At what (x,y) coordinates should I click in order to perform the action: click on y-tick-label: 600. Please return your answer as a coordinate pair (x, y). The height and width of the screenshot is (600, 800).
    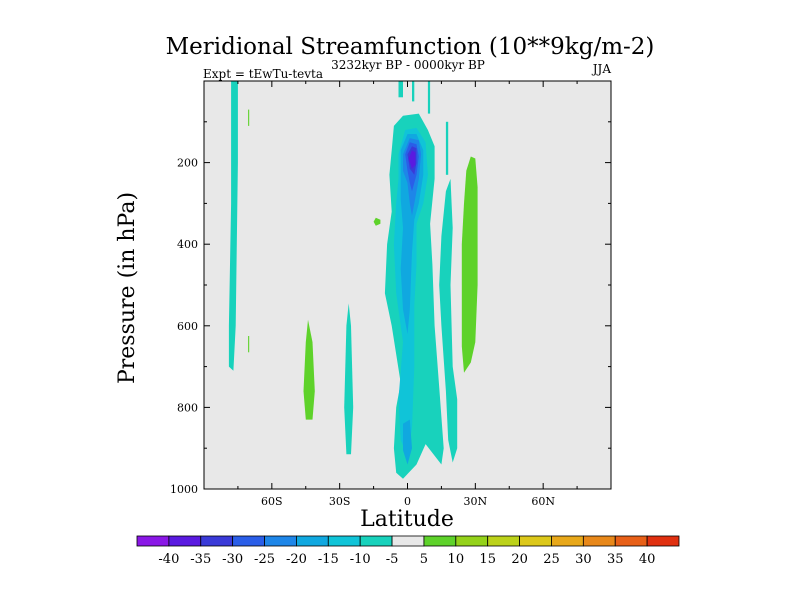
    Looking at the image, I should click on (187, 326).